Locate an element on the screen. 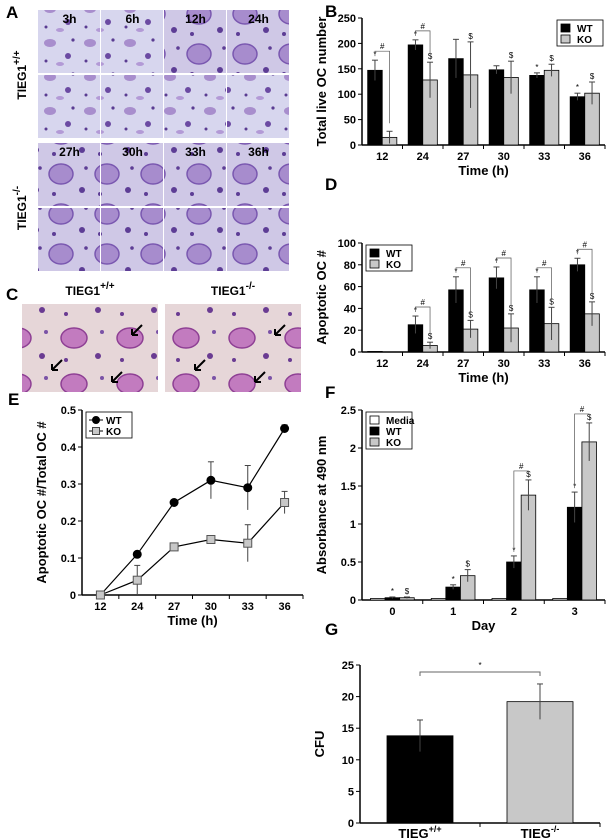 This screenshot has height=840, width=616. panel-letter: F is located at coordinates (330, 392).